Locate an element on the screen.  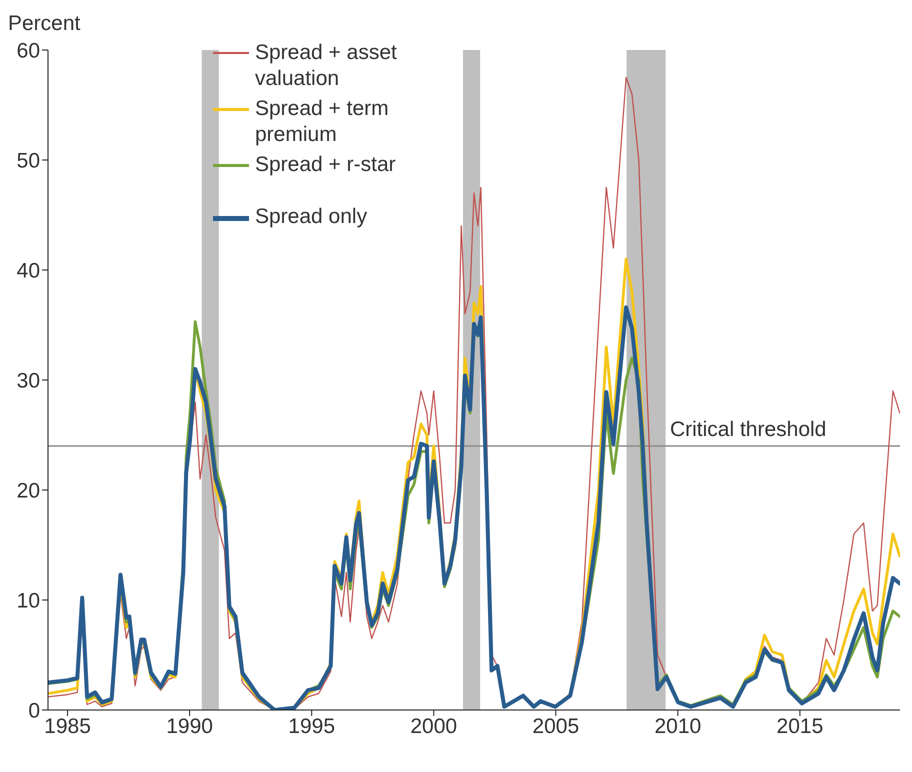
legend-label: Spread only is located at coordinates (311, 217).